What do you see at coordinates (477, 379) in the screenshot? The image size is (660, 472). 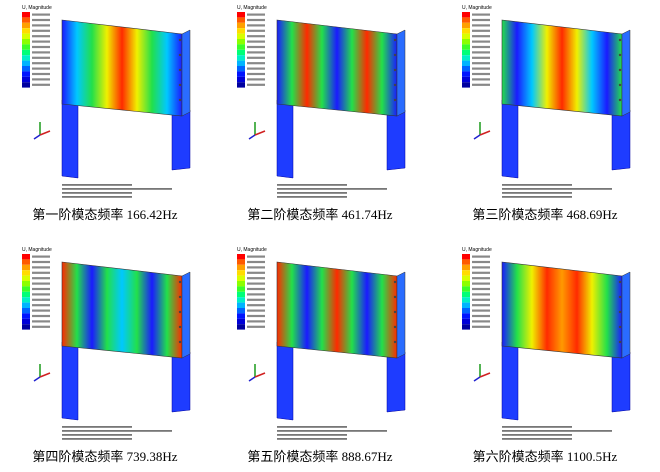 I see `axis-z` at bounding box center [477, 379].